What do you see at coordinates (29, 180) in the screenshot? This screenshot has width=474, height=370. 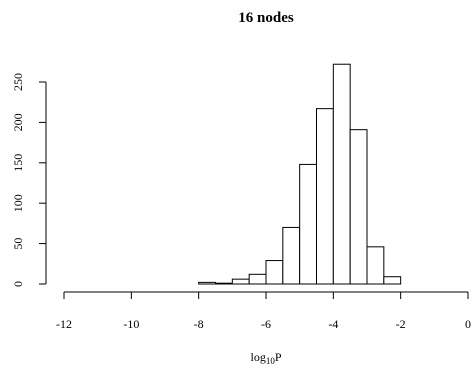 I see `y-axis: 0 50 100 150 200 250` at bounding box center [29, 180].